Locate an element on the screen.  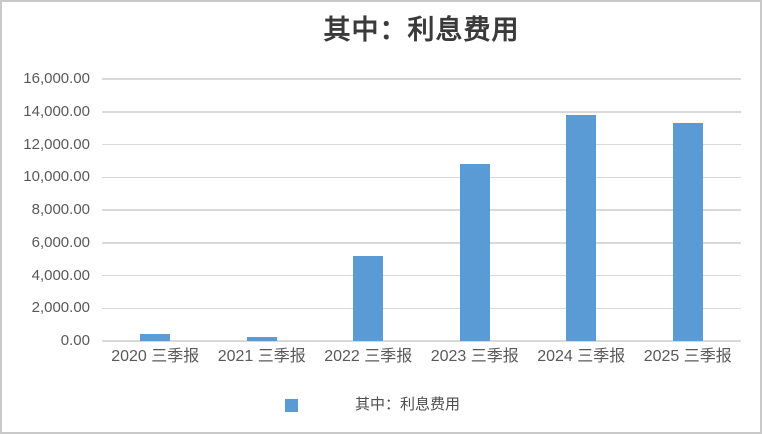
y-axis-tick-label: 10,000.00 is located at coordinates (56, 177).